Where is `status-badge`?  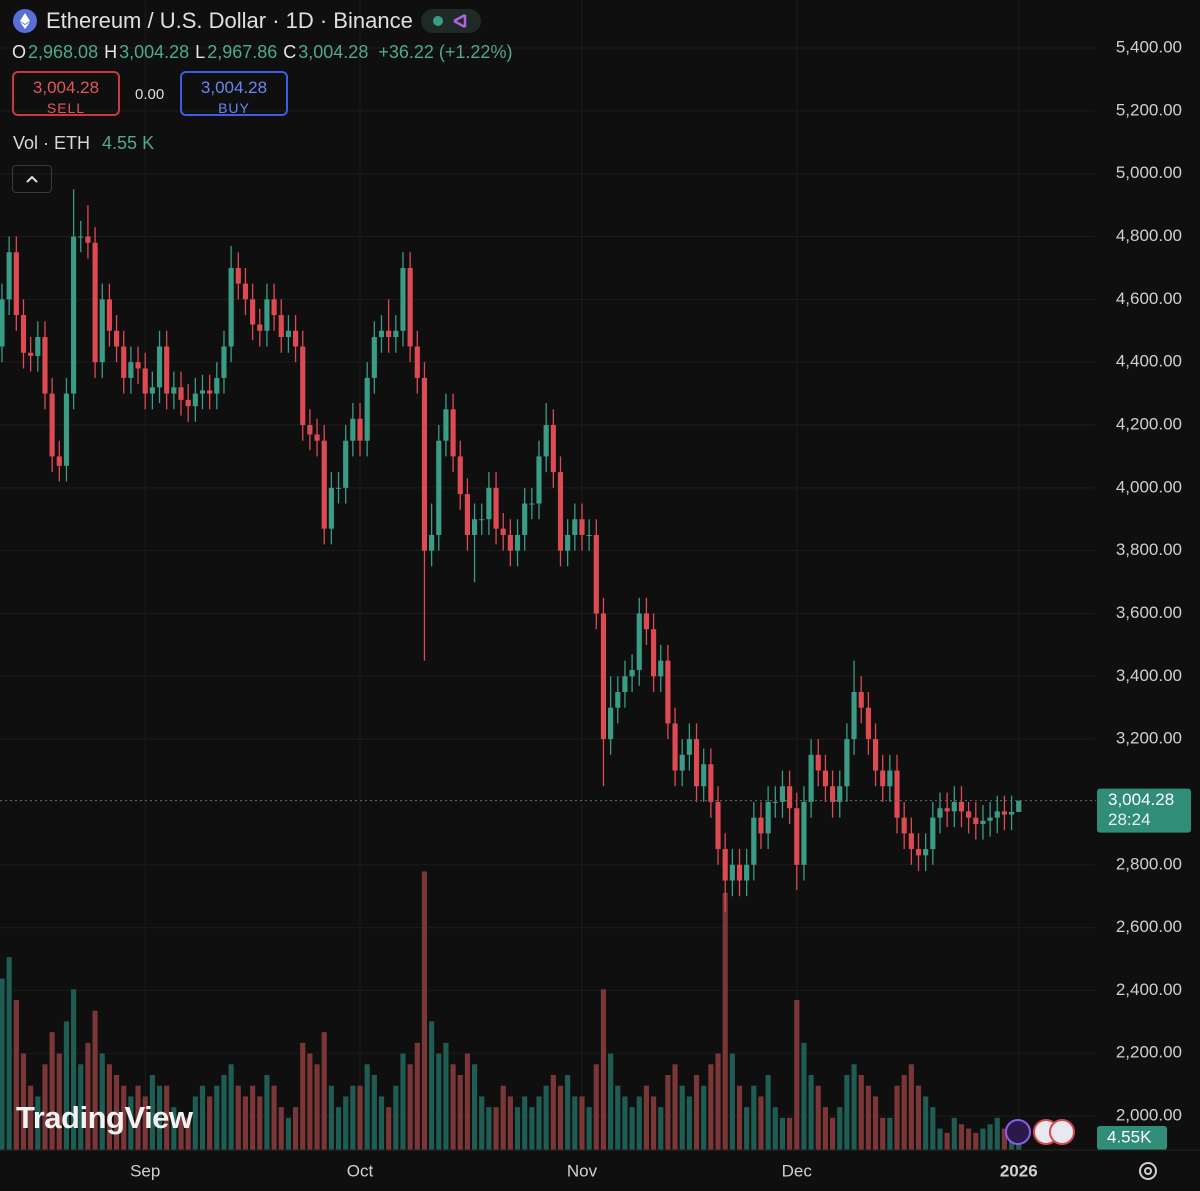
status-badge is located at coordinates (450, 21).